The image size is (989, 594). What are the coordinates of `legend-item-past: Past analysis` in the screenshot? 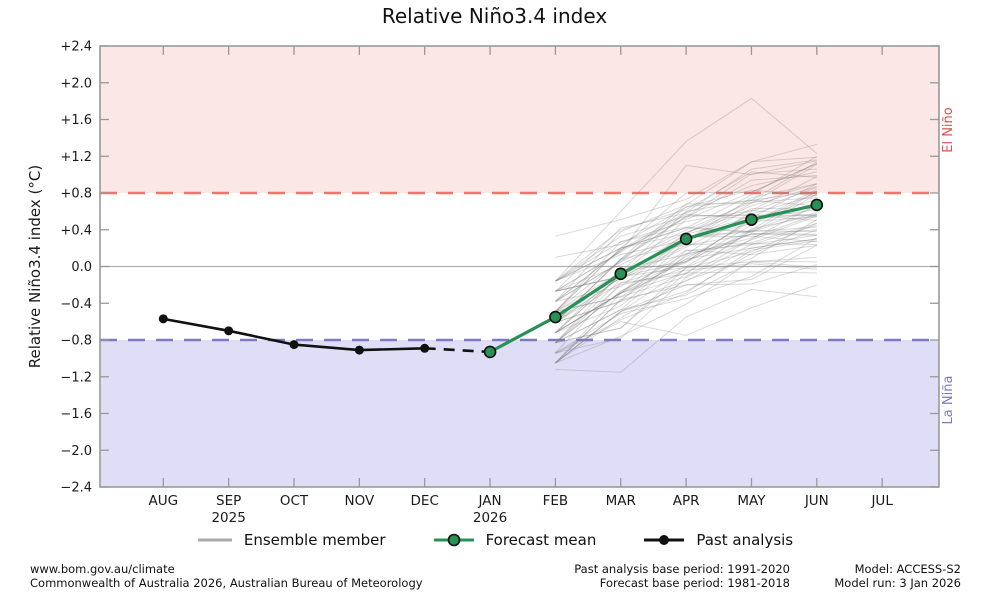 It's located at (717, 540).